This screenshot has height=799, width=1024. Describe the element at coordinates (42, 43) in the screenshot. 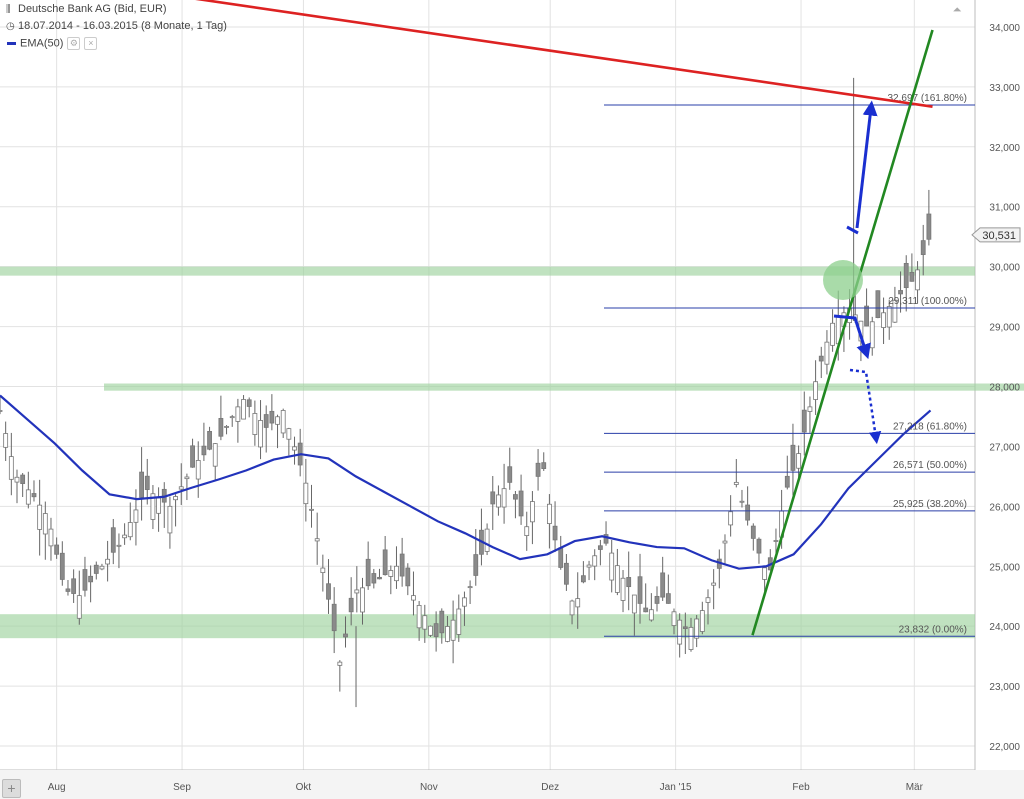

I see `ema-legend-label: EMA(50)` at that location.